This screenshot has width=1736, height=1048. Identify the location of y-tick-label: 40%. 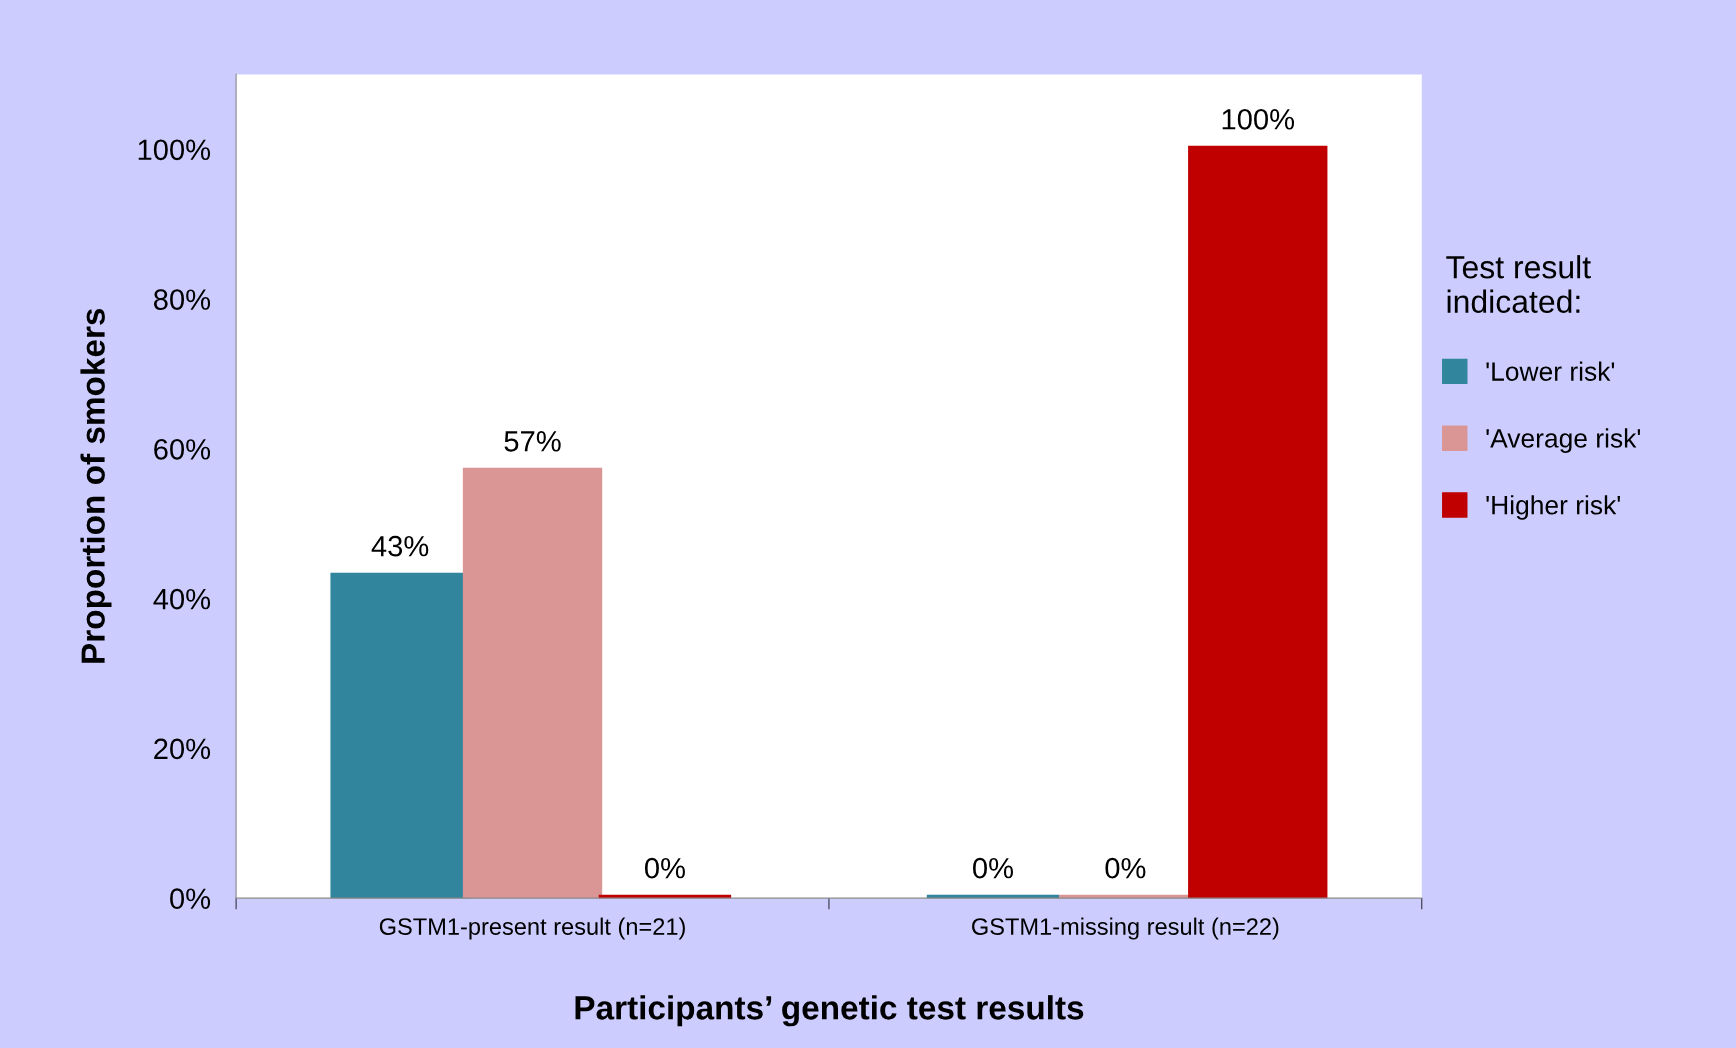
(182, 599).